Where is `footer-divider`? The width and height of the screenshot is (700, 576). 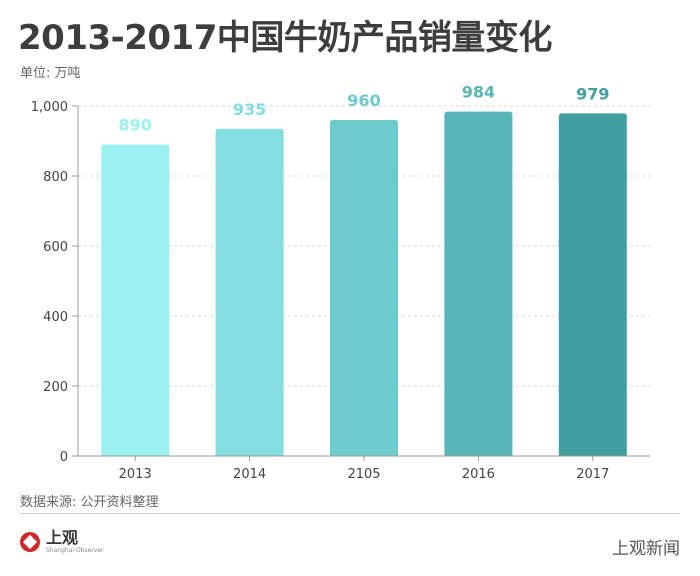 footer-divider is located at coordinates (350, 513).